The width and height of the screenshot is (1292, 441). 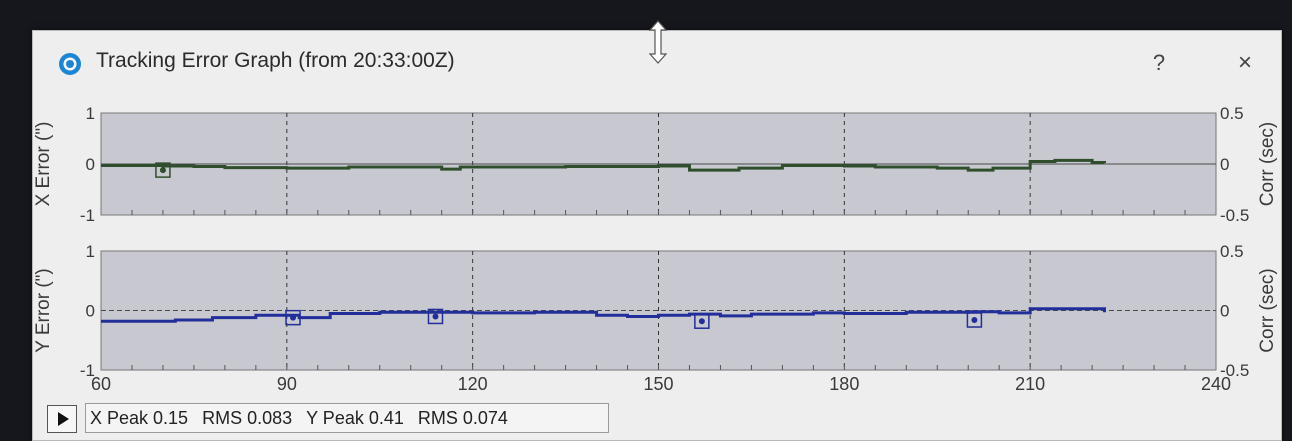 What do you see at coordinates (844, 384) in the screenshot?
I see `x-axis-tick-label: 180` at bounding box center [844, 384].